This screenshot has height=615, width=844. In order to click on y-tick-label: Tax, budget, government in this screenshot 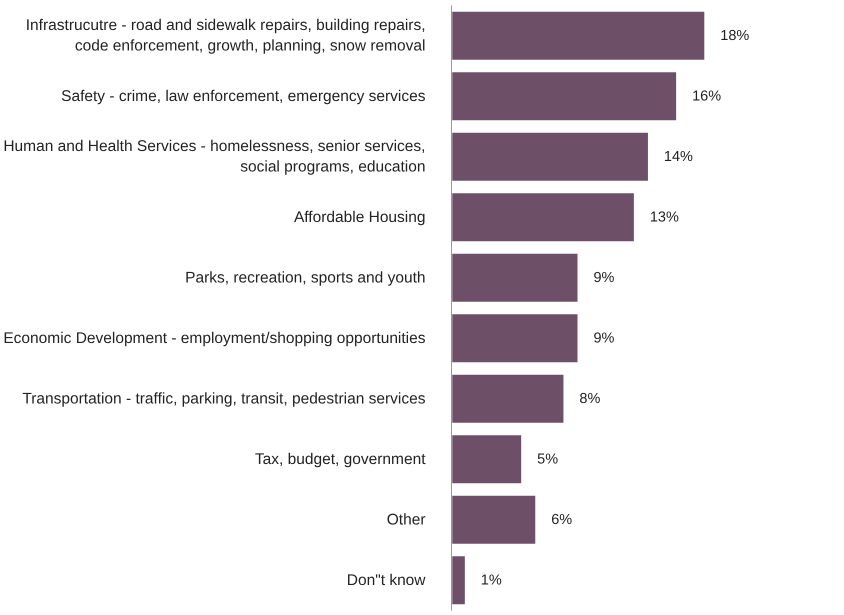, I will do `click(340, 459)`.